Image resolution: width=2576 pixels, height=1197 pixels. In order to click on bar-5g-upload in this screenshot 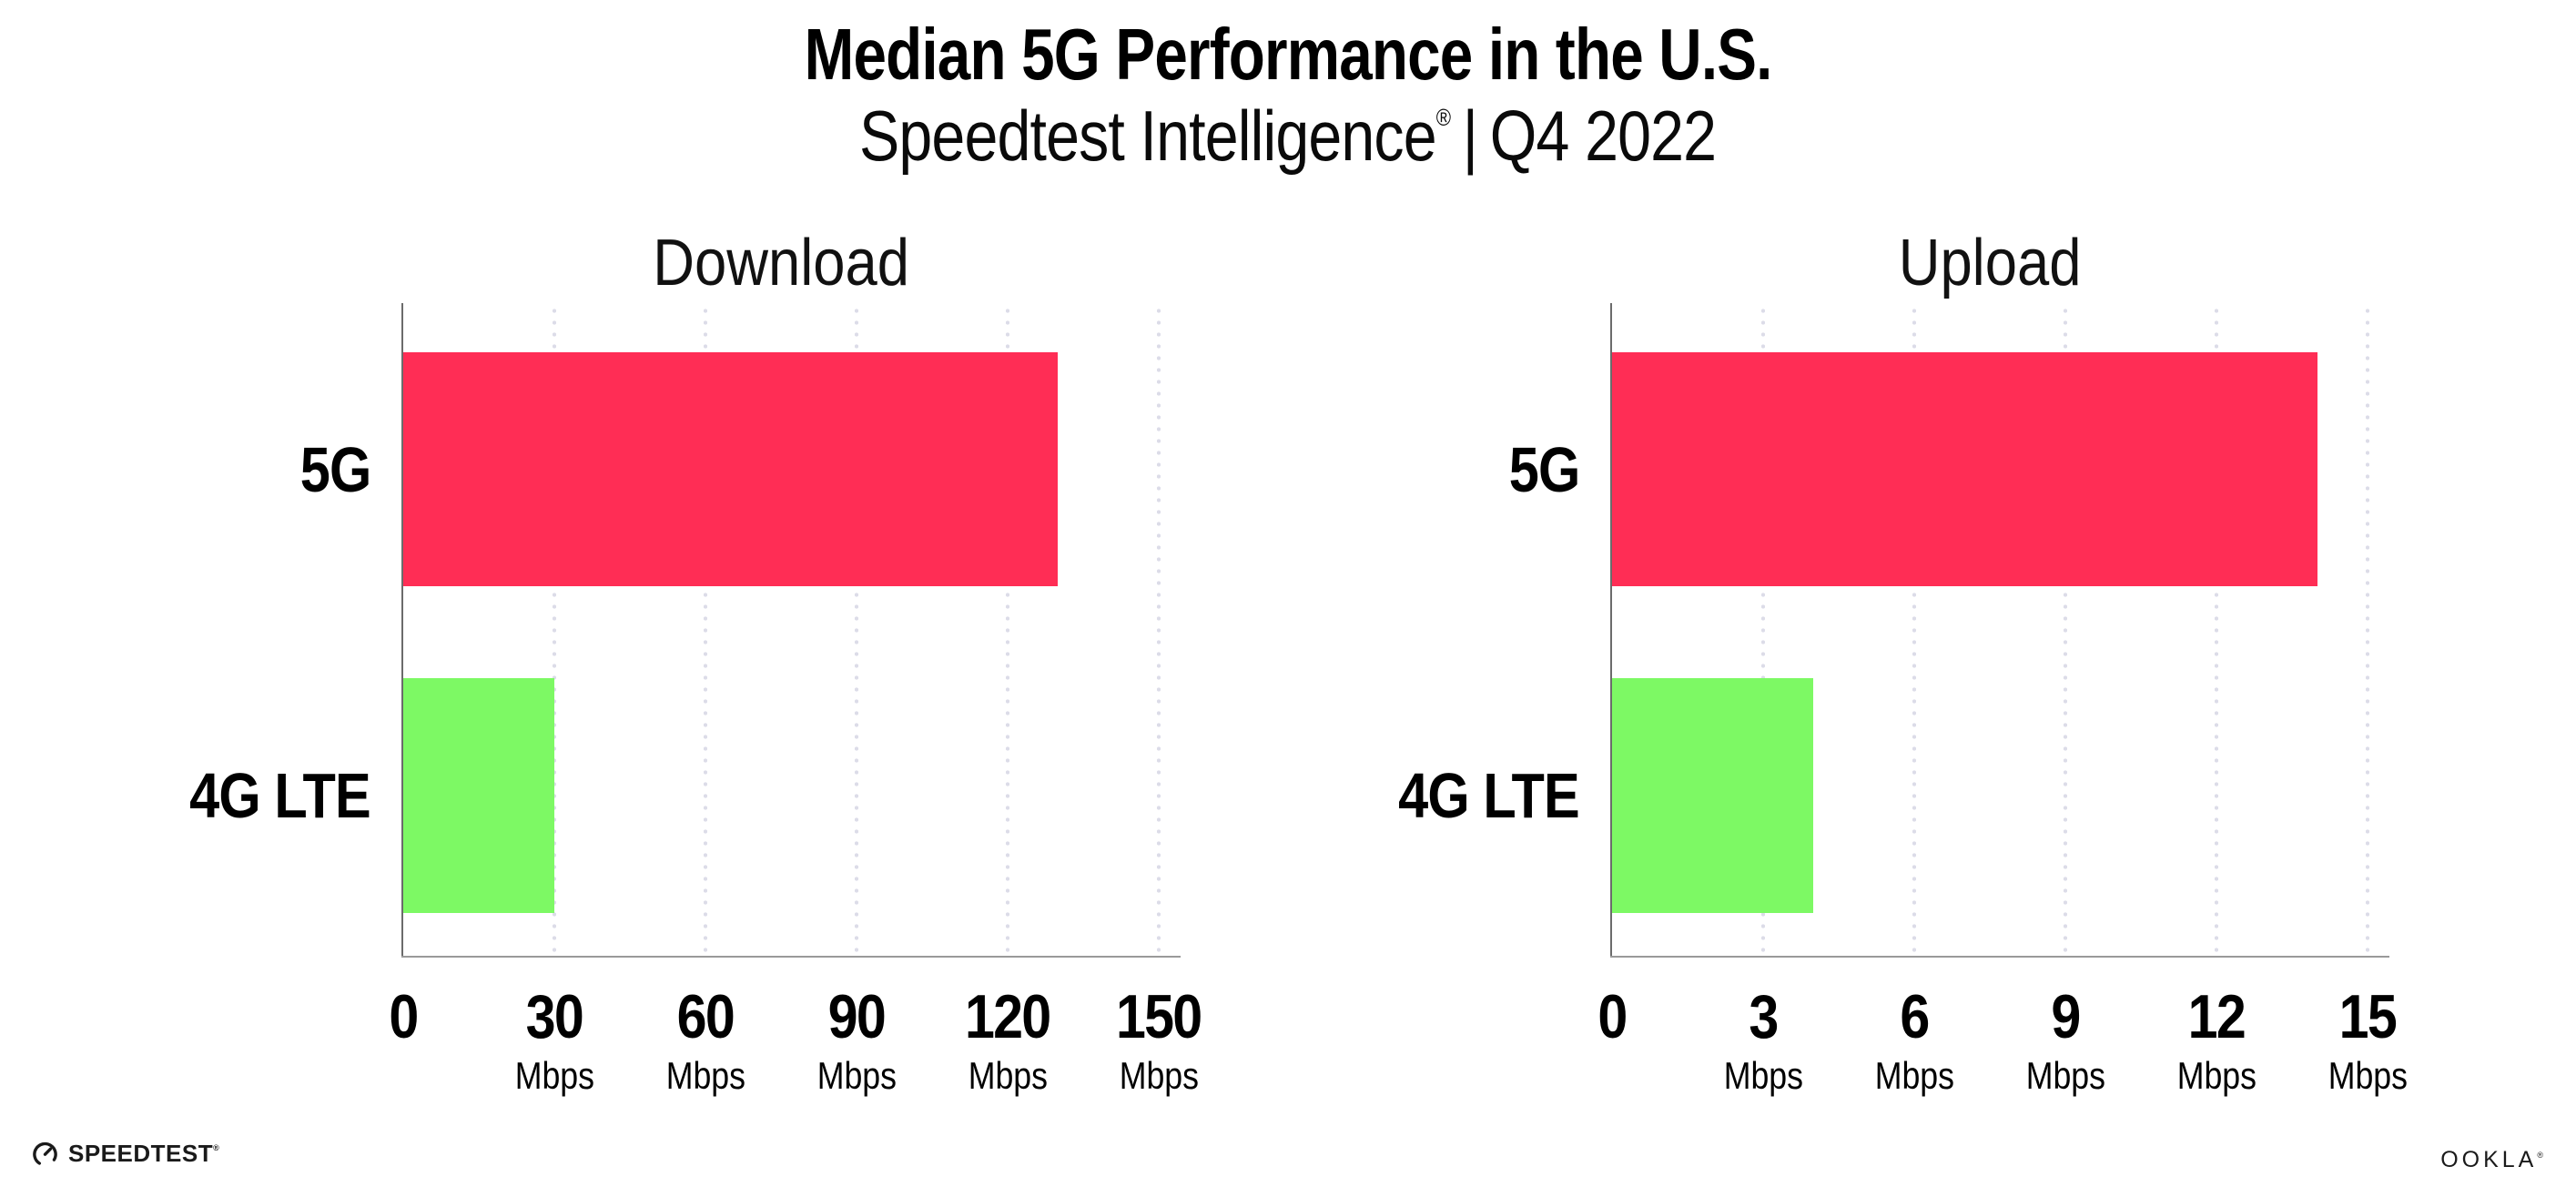, I will do `click(1964, 469)`.